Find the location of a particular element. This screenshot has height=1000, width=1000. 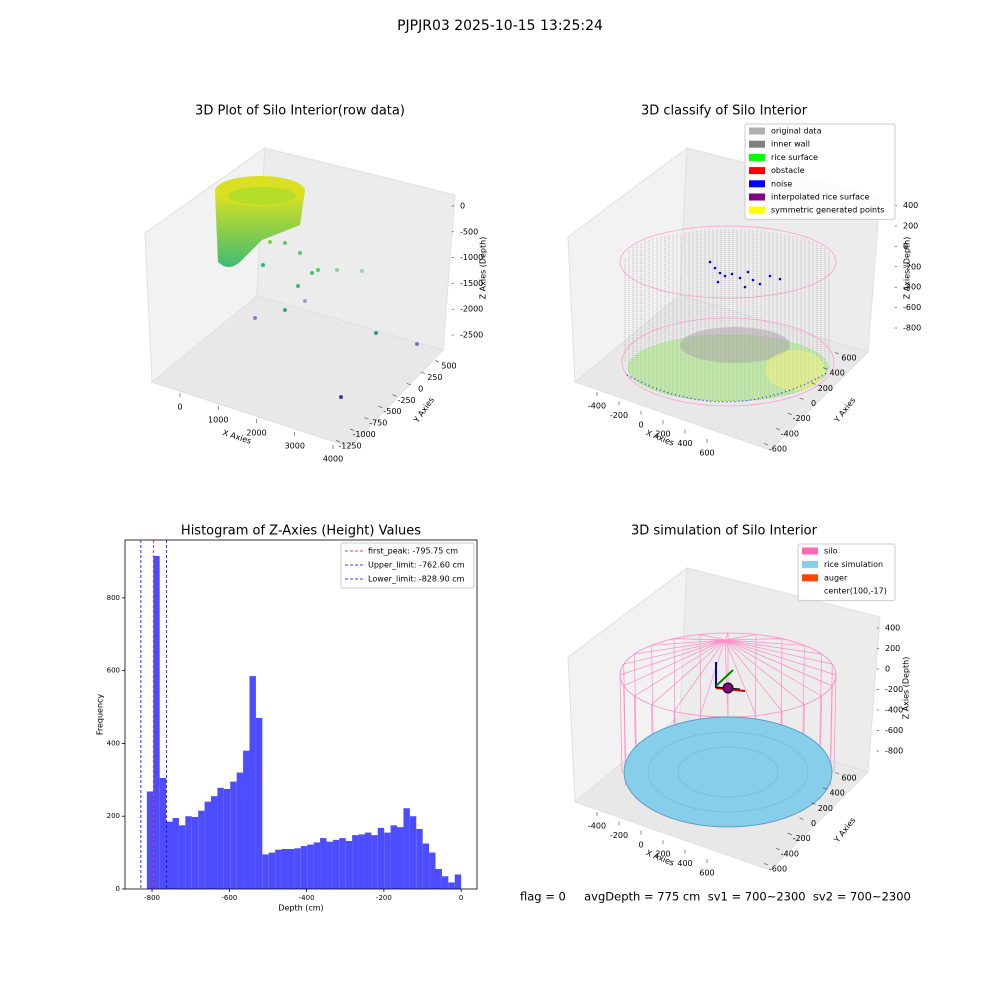

rice-mesh is located at coordinates (728, 772).